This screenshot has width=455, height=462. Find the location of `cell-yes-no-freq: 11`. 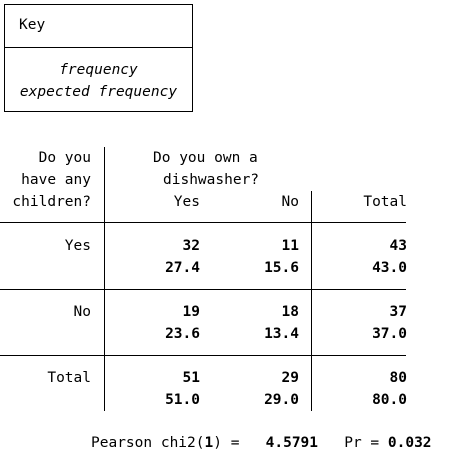

cell-yes-no-freq: 11 is located at coordinates (290, 246).